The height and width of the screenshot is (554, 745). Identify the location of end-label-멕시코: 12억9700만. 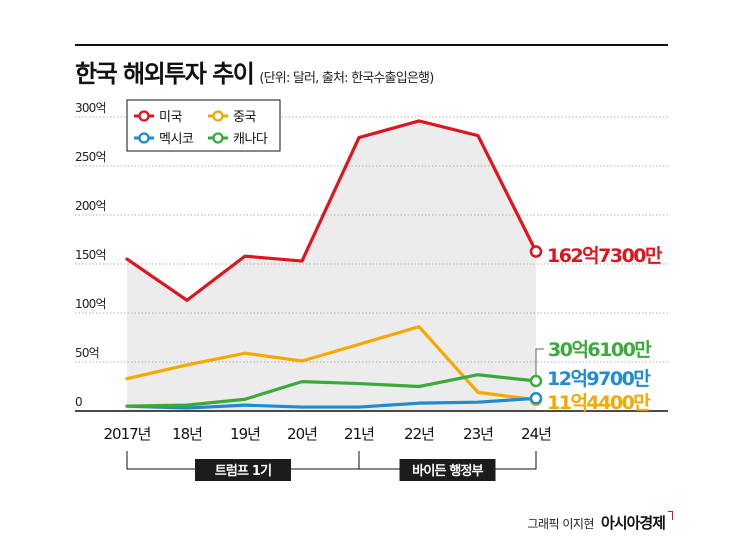
(599, 379).